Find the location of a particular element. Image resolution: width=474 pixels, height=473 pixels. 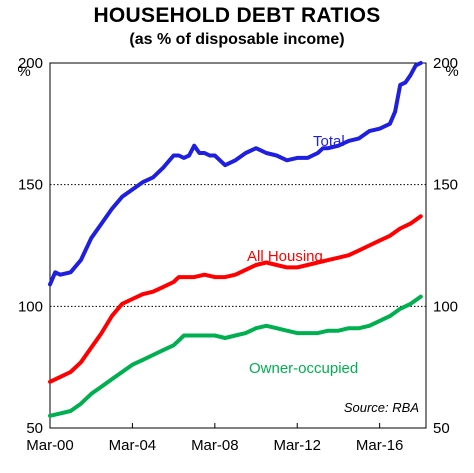

y-tick-right-50: 50 is located at coordinates (441, 428).